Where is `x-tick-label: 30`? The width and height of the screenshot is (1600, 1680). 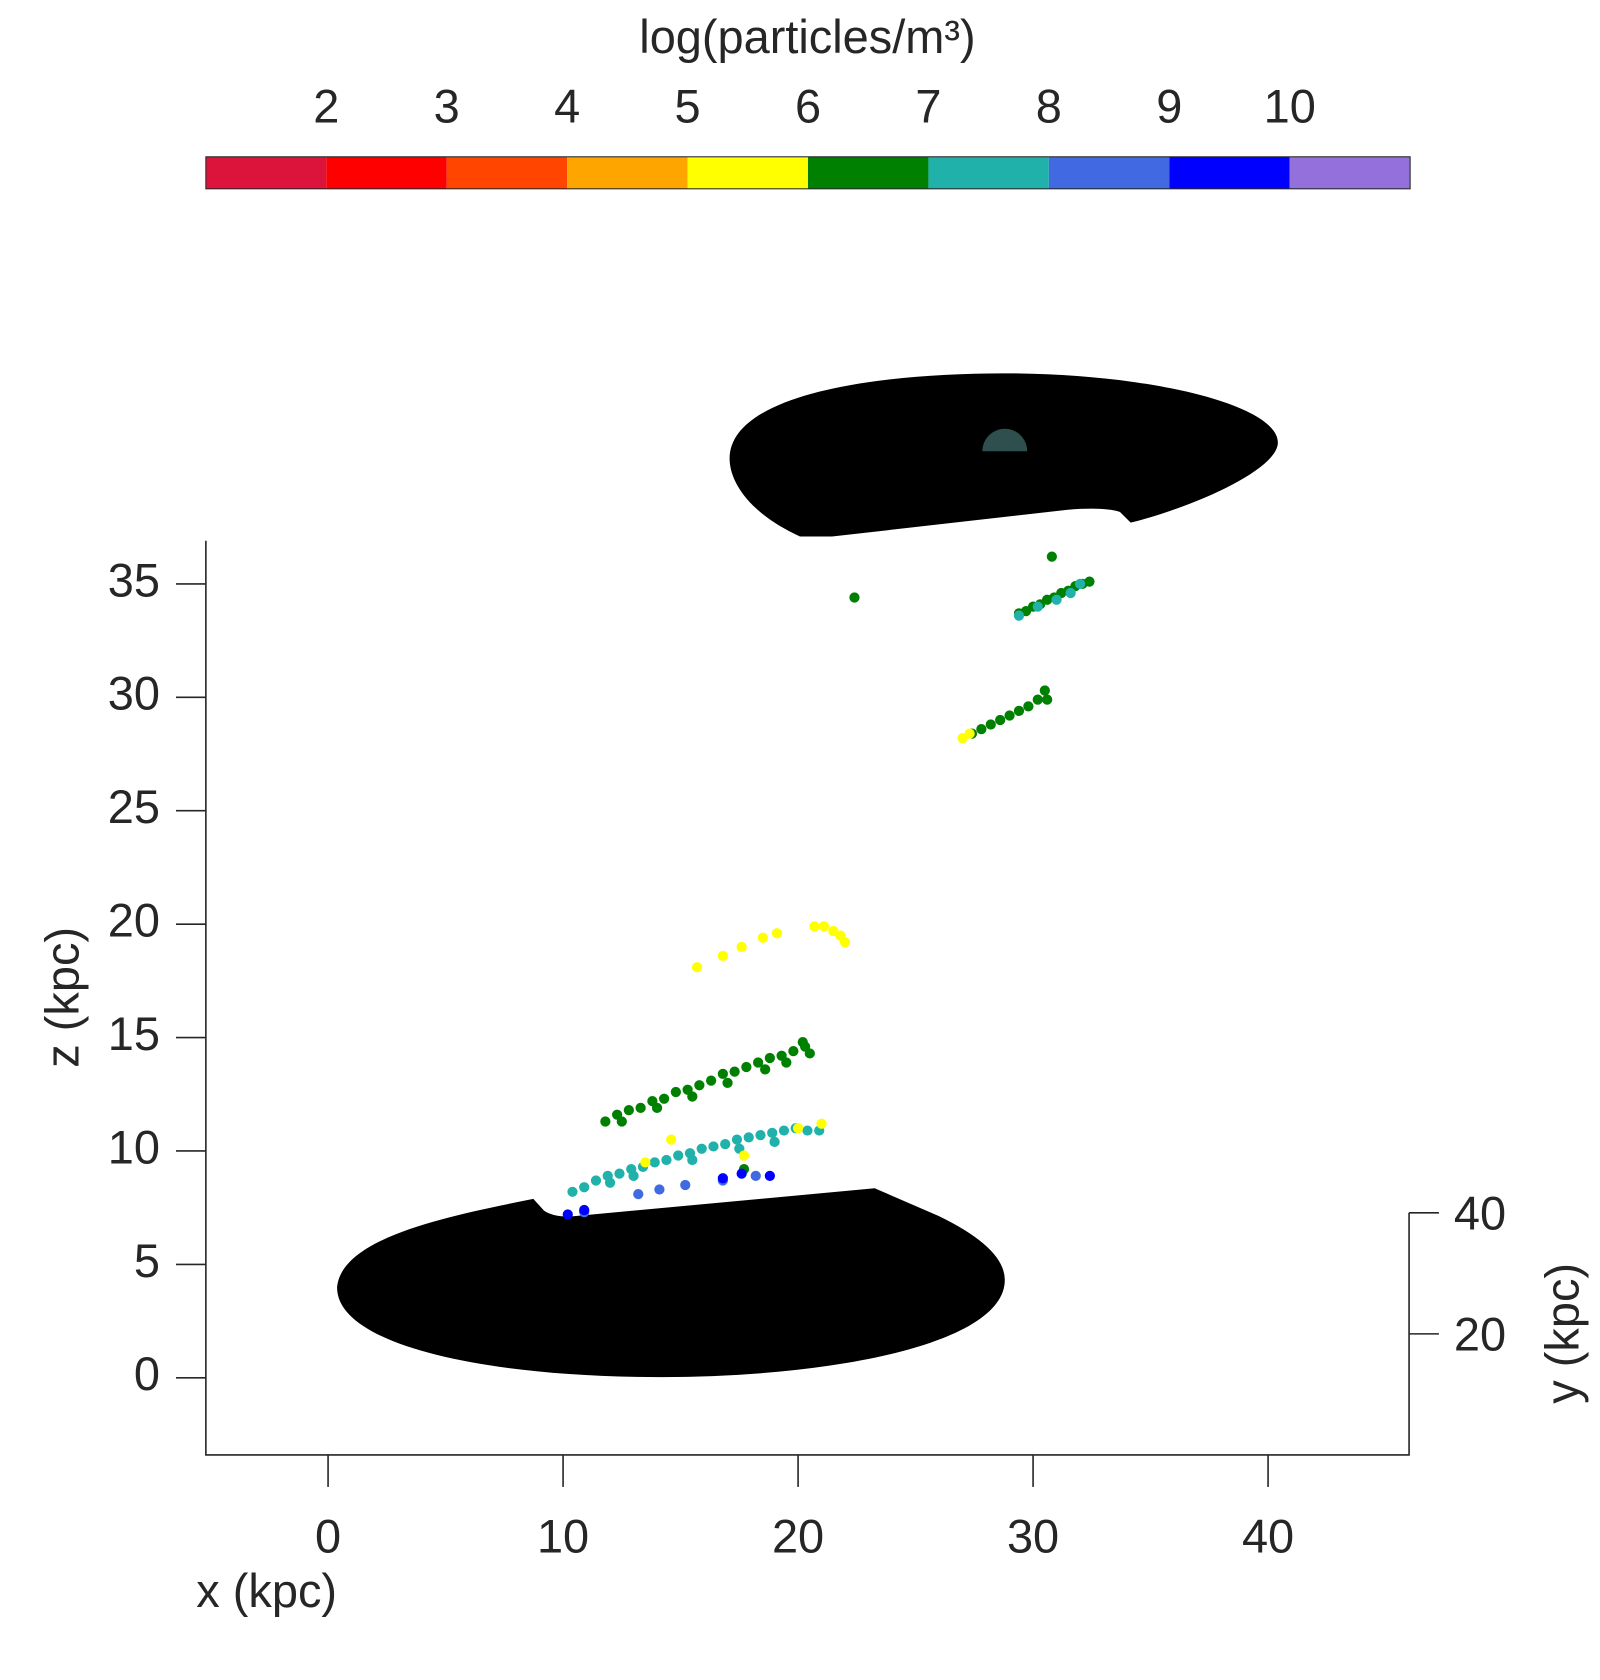 x-tick-label: 30 is located at coordinates (1033, 1537).